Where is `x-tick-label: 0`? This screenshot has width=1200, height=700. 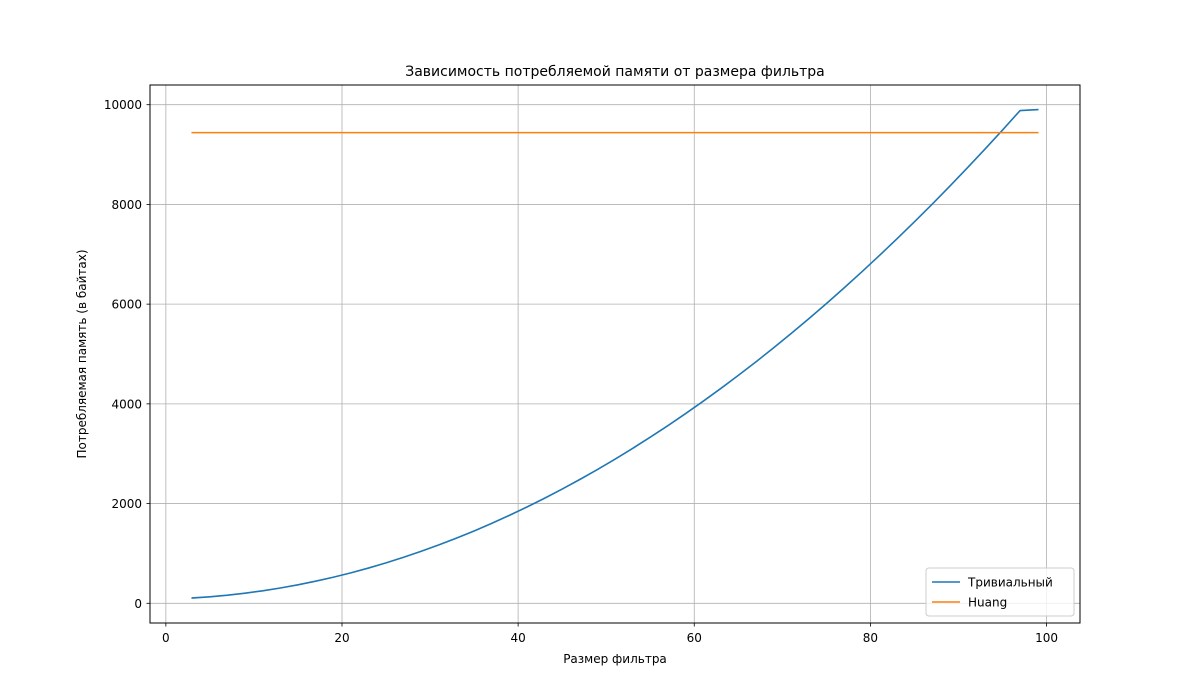
x-tick-label: 0 is located at coordinates (166, 638).